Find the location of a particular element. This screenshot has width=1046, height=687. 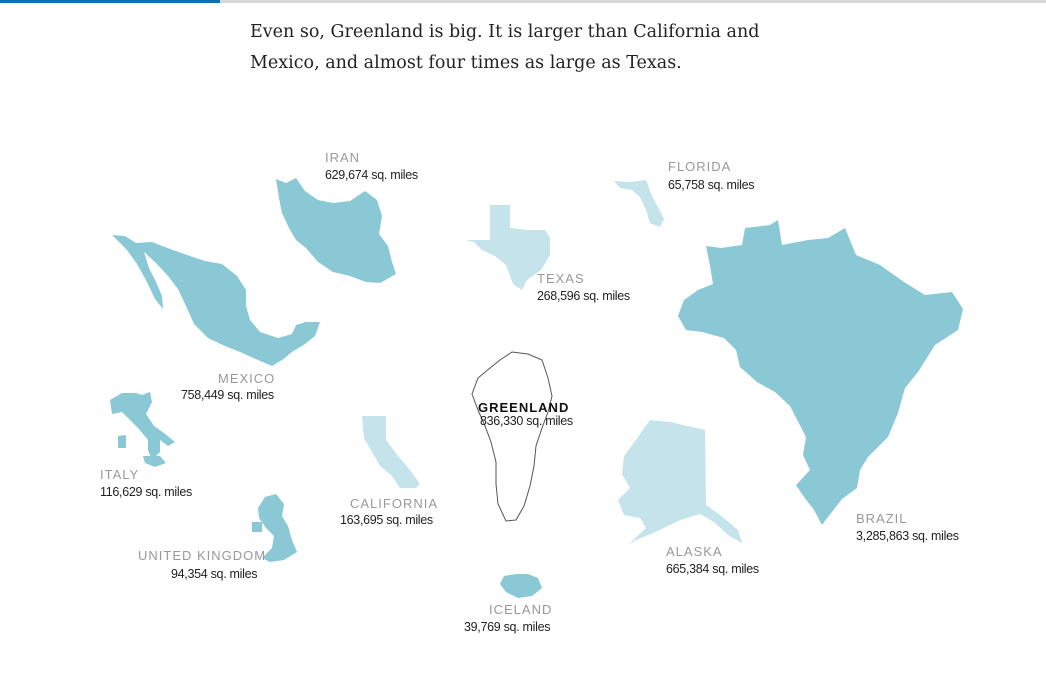

mexico-label: MEXICO is located at coordinates (247, 378).